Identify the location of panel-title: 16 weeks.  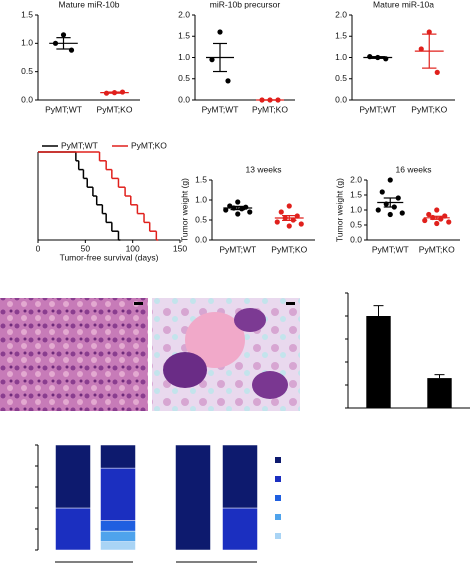
(414, 169).